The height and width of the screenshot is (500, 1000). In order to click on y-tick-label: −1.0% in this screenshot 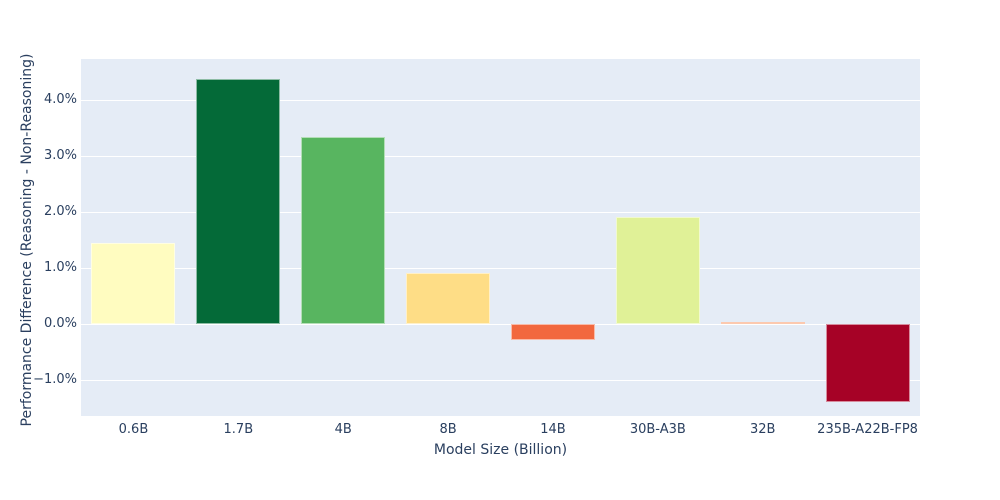, I will do `click(55, 380)`.